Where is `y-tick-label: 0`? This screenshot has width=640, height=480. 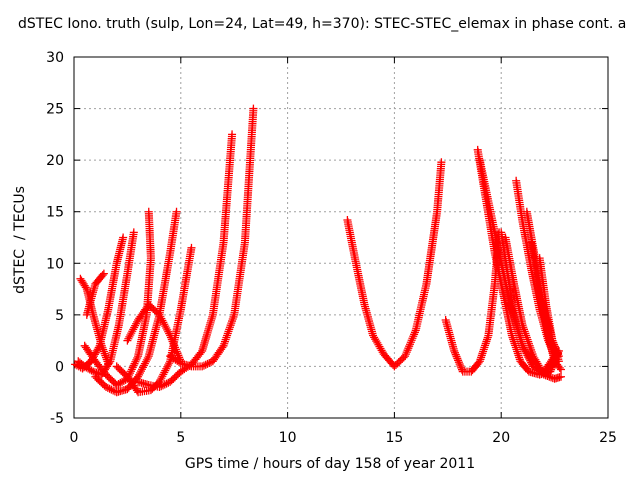 y-tick-label: 0 is located at coordinates (59, 367).